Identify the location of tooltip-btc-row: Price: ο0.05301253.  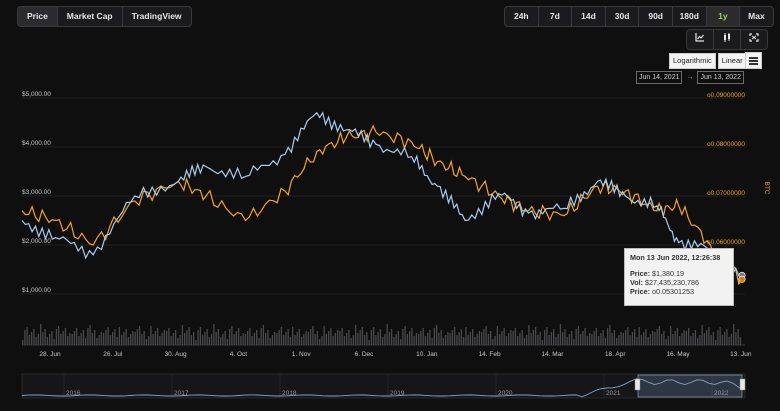
(679, 291).